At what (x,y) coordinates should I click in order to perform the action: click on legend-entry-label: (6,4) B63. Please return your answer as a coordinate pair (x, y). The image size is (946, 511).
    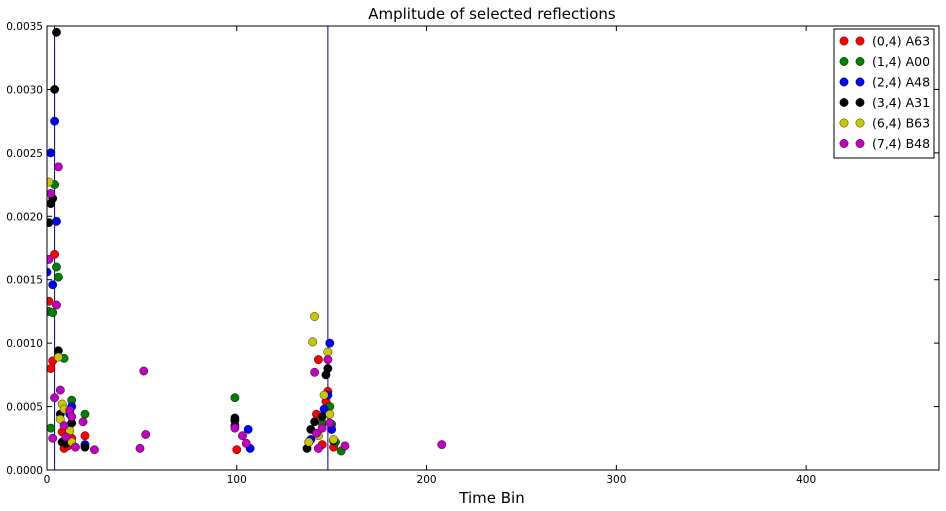
    Looking at the image, I should click on (901, 123).